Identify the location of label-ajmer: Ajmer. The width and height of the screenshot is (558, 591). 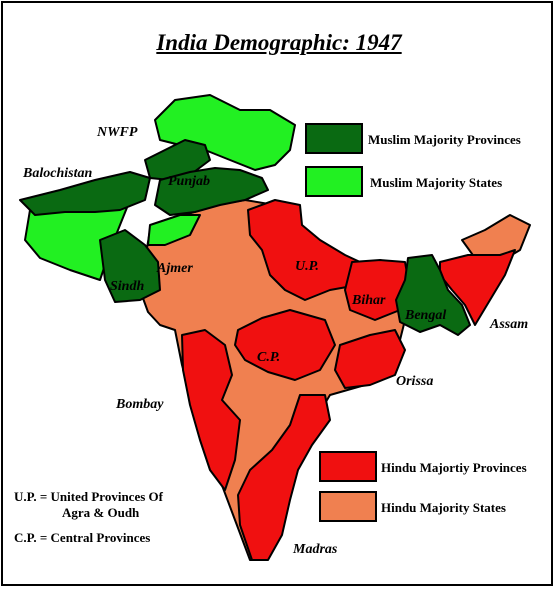
(174, 268).